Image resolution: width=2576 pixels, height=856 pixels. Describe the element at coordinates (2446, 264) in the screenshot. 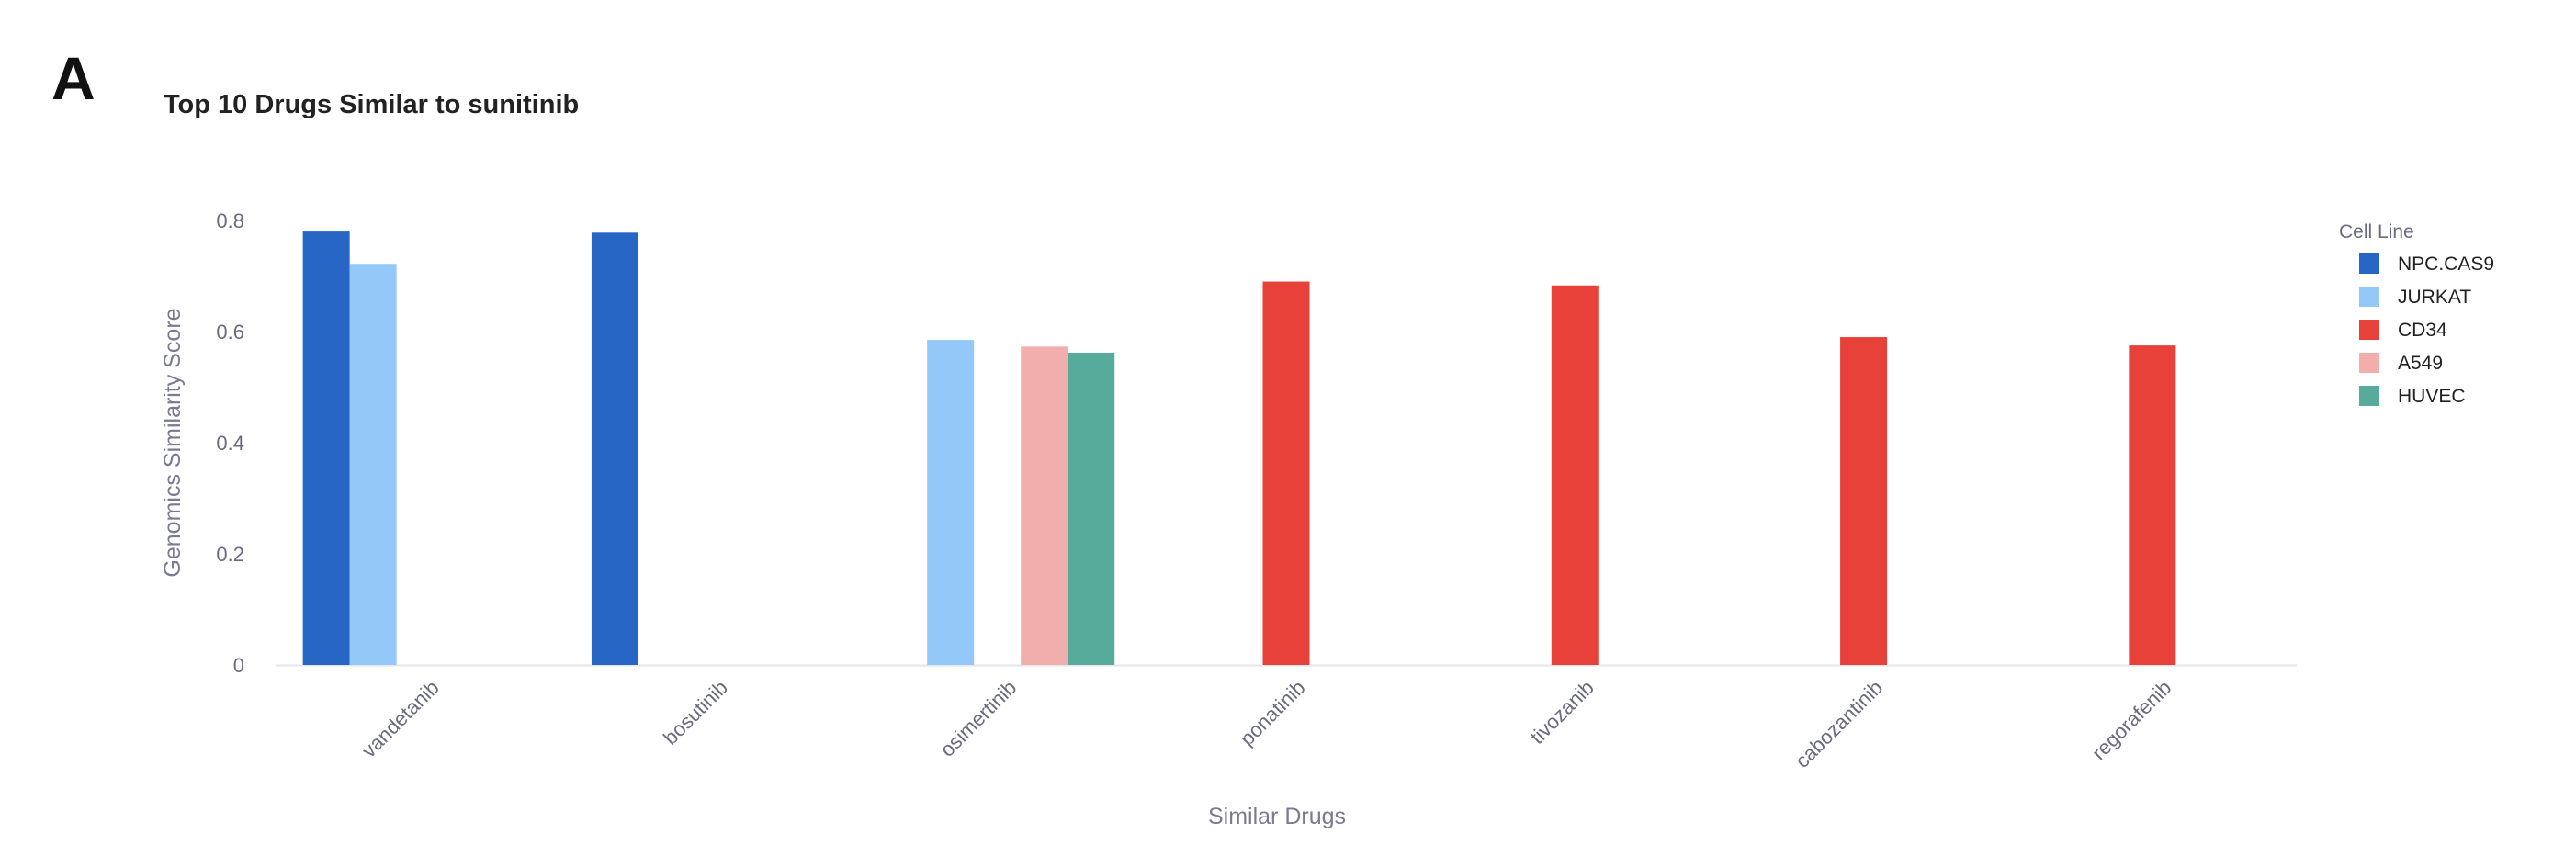

I see `legend-label: NPC.CAS9` at that location.